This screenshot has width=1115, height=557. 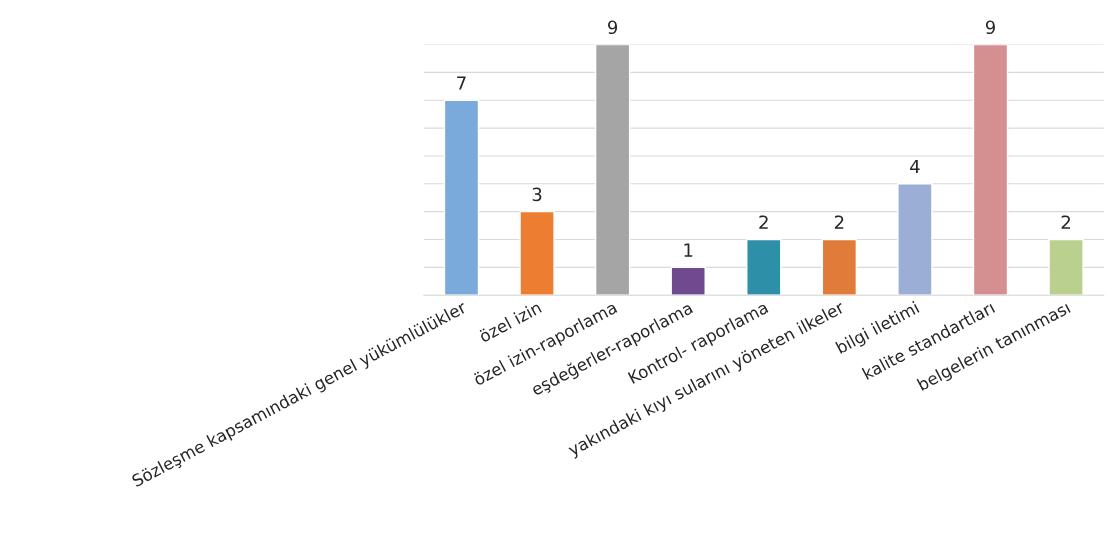 What do you see at coordinates (915, 166) in the screenshot?
I see `data-label: 4` at bounding box center [915, 166].